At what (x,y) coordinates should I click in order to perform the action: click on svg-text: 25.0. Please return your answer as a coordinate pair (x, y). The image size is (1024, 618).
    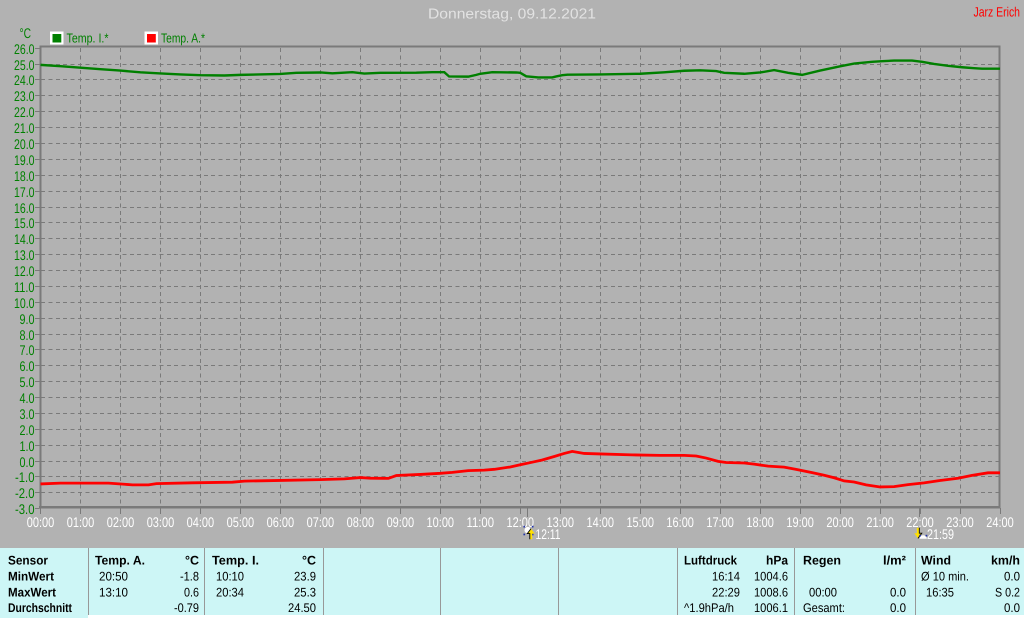
    Looking at the image, I should click on (24, 65).